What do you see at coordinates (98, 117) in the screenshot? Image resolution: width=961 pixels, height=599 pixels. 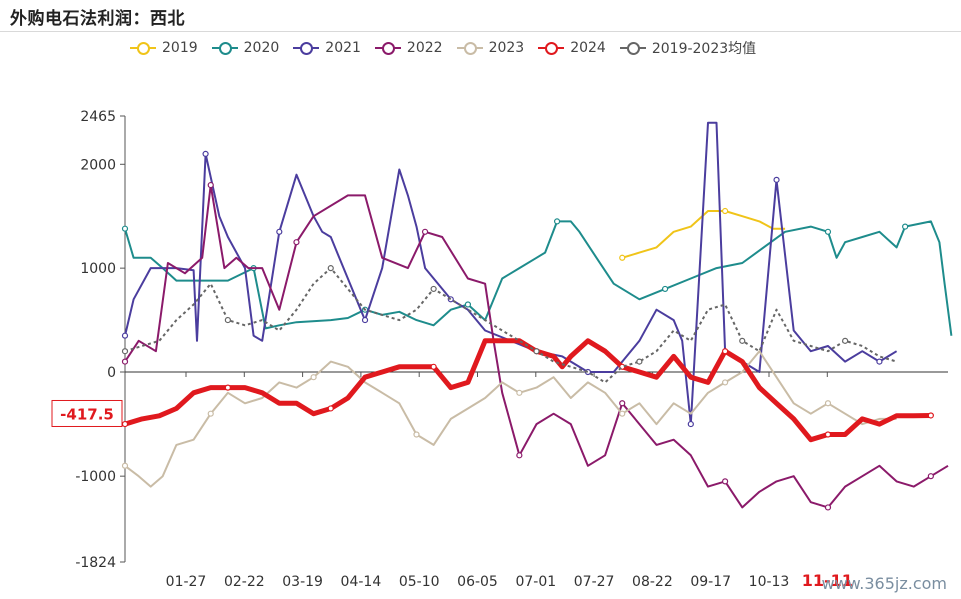 I see `y-tick-label: 2465` at bounding box center [98, 117].